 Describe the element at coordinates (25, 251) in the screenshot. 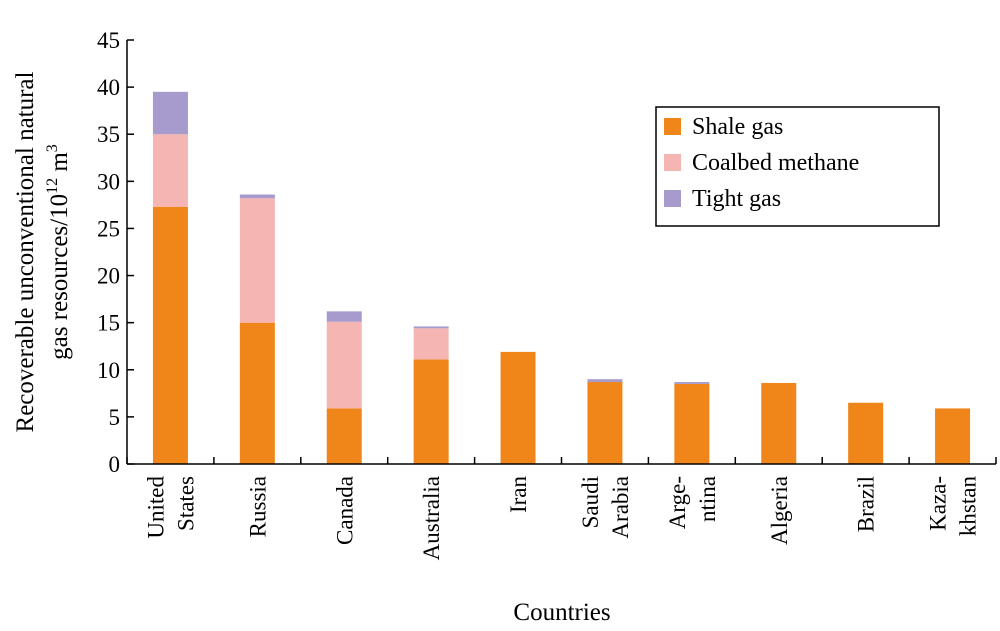

I see `y-axis-title-line1: Recoverable unconventional natural` at that location.